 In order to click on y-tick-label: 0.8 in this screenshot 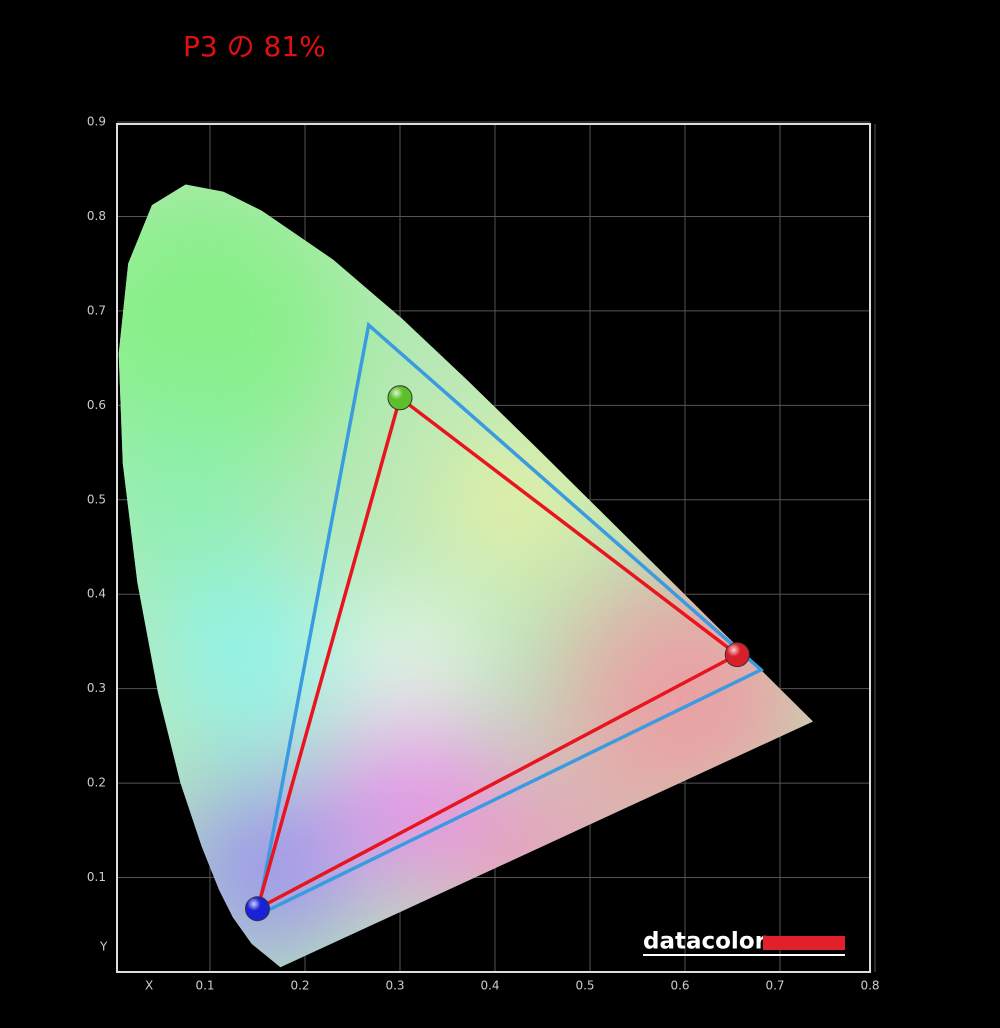, I will do `click(96, 216)`.